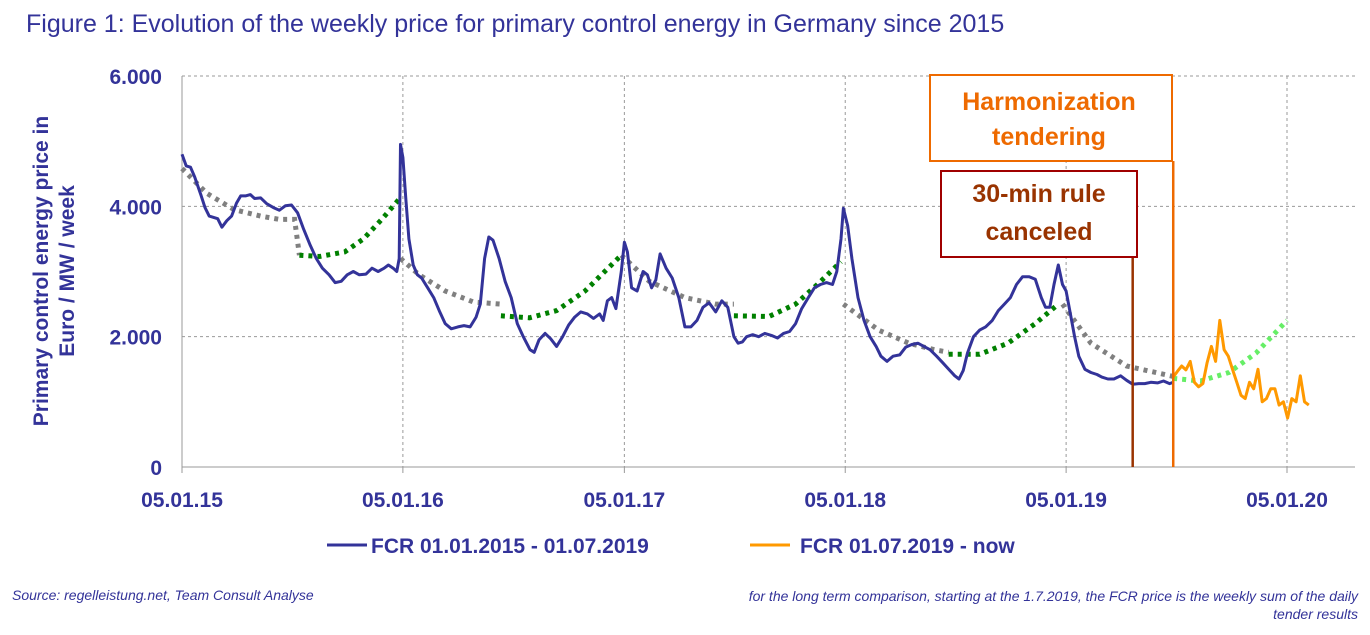  What do you see at coordinates (182, 500) in the screenshot?
I see `x-tick-label: 05.01.15` at bounding box center [182, 500].